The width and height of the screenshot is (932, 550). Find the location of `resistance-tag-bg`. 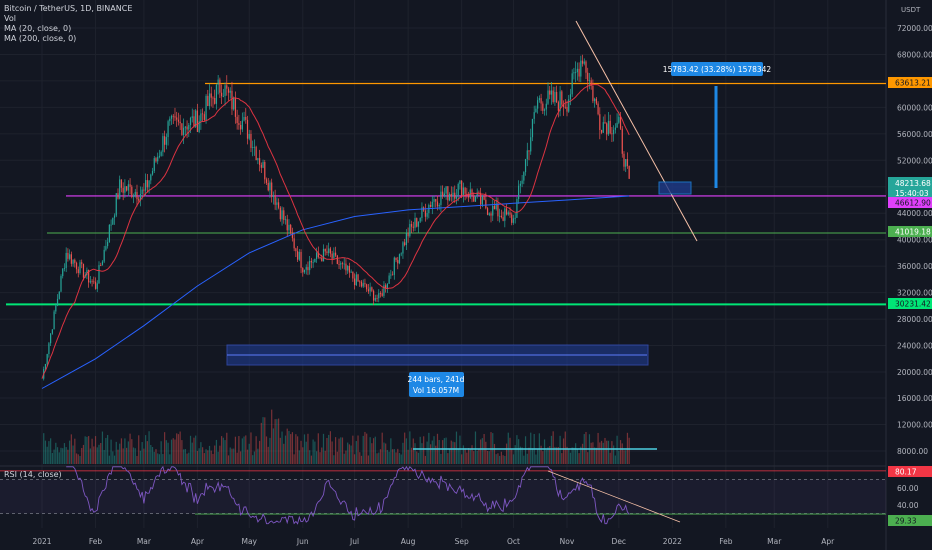

resistance-tag-bg is located at coordinates (910, 82).